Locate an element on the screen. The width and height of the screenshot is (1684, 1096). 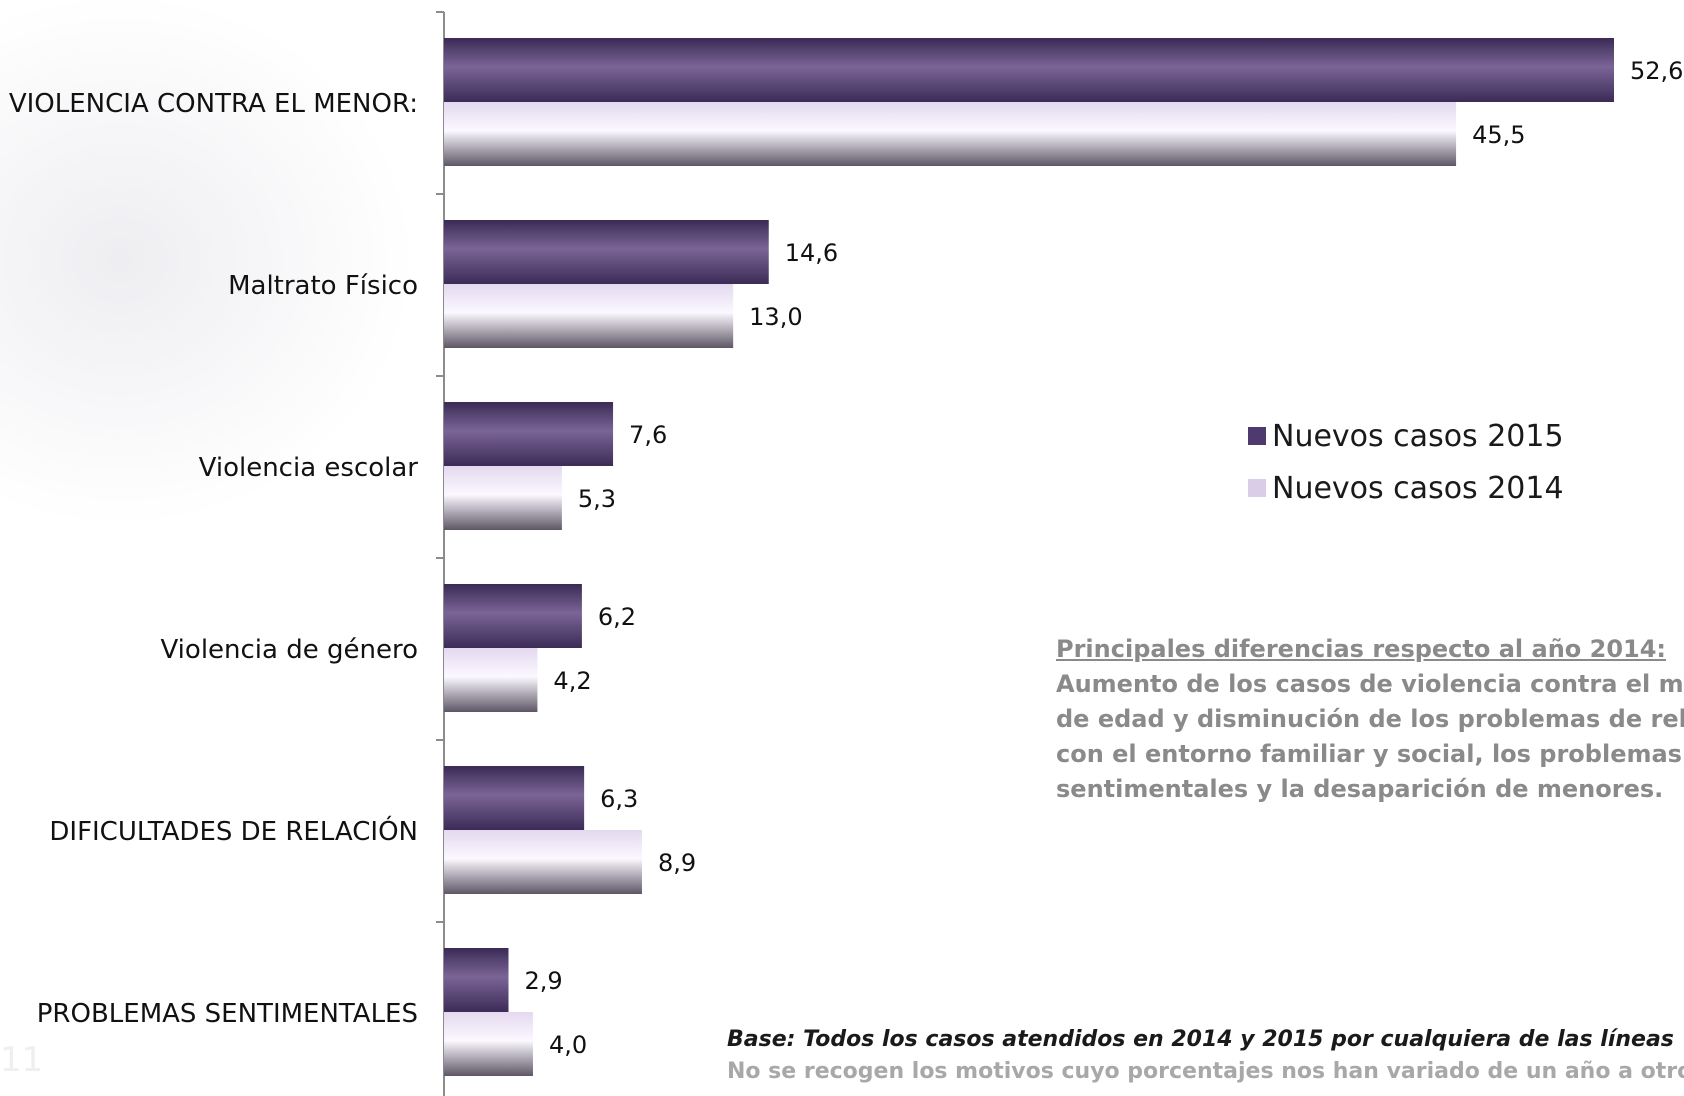
category-label: Maltrato Físico is located at coordinates (323, 286).